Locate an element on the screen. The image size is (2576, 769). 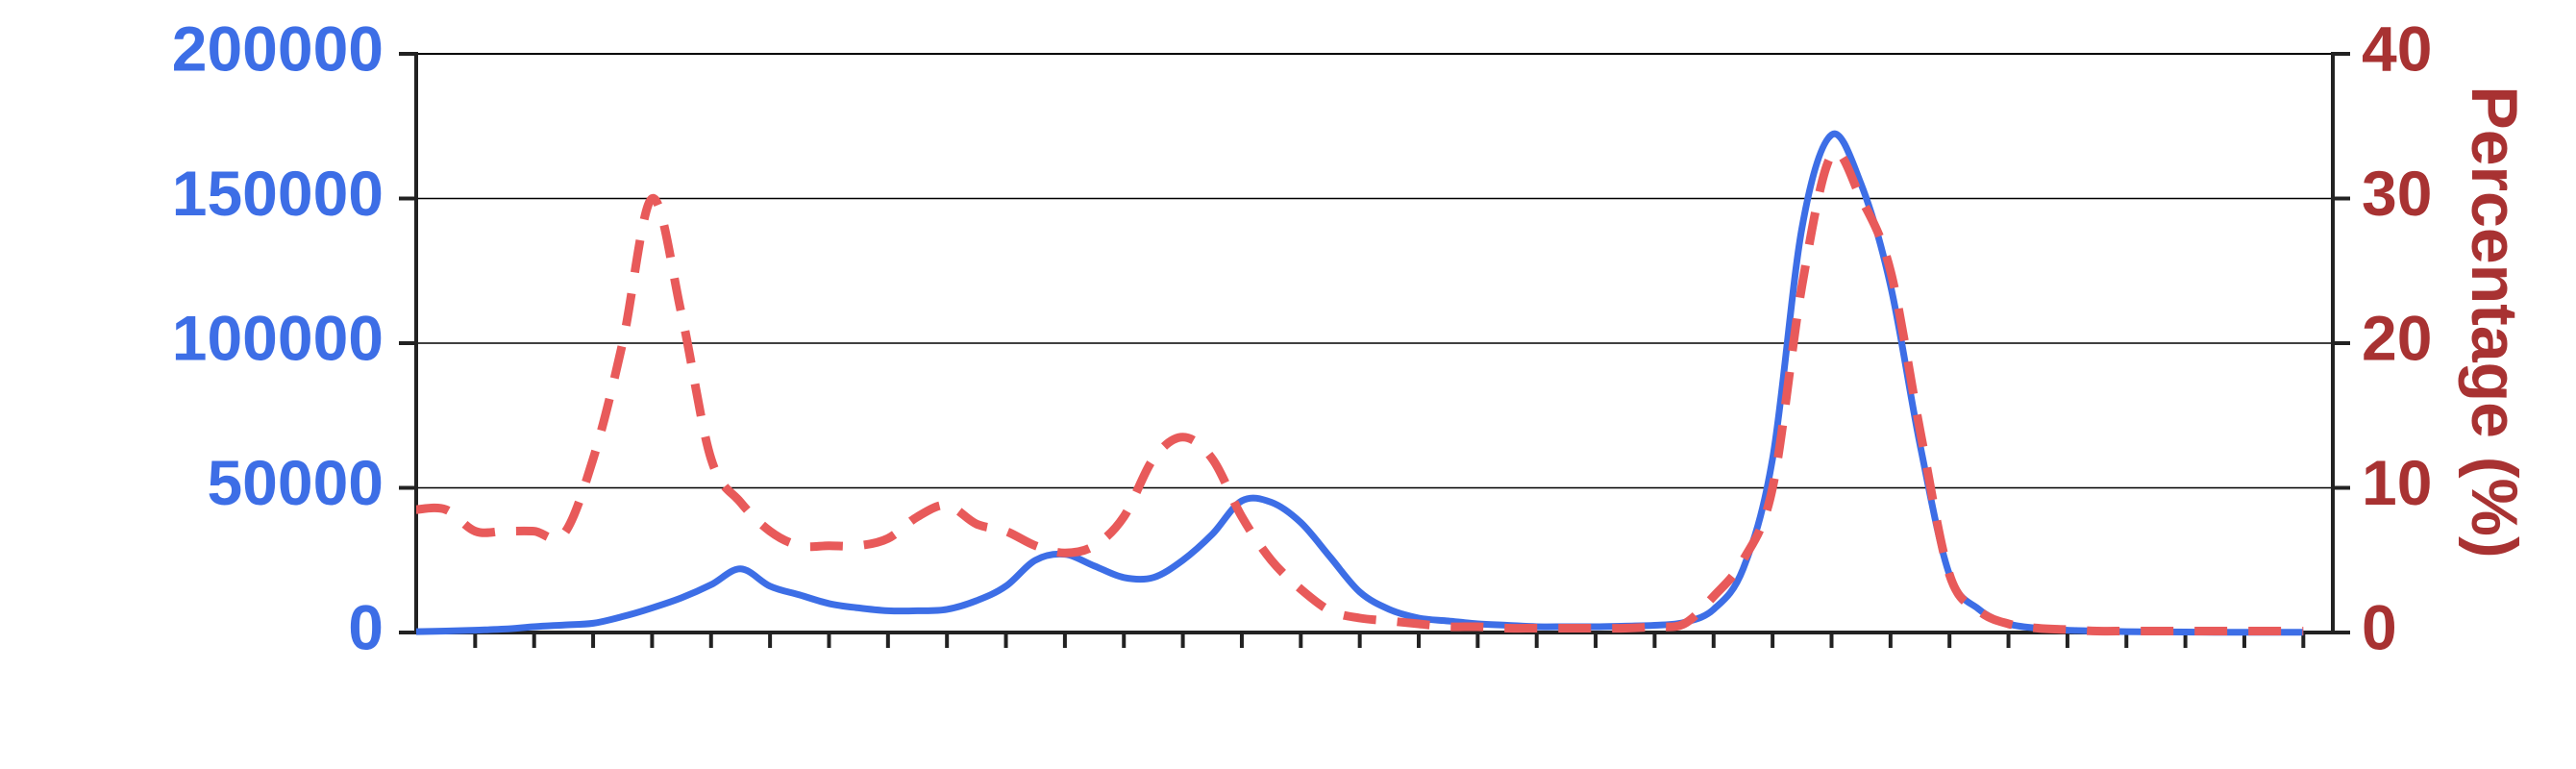
right-y-tick-label: 10 is located at coordinates (2397, 483).